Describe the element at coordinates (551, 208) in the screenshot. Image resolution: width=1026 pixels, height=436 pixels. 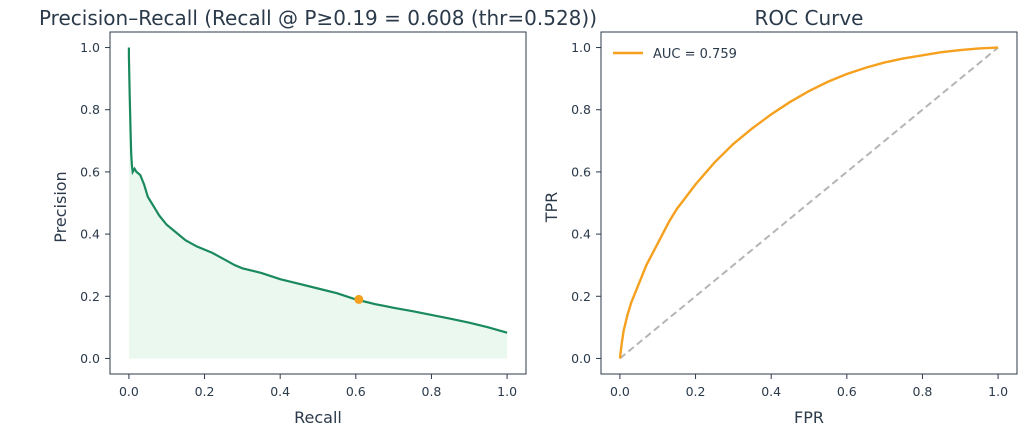
I see `roc-y-axis-label: TPR` at that location.